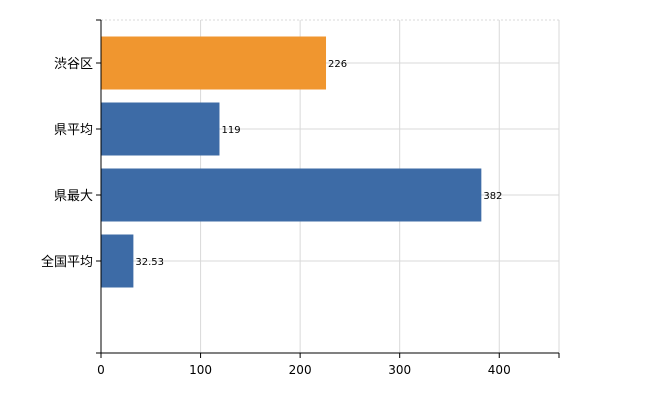 This screenshot has height=400, width=650. What do you see at coordinates (499, 370) in the screenshot?
I see `x-tick-label: 400` at bounding box center [499, 370].